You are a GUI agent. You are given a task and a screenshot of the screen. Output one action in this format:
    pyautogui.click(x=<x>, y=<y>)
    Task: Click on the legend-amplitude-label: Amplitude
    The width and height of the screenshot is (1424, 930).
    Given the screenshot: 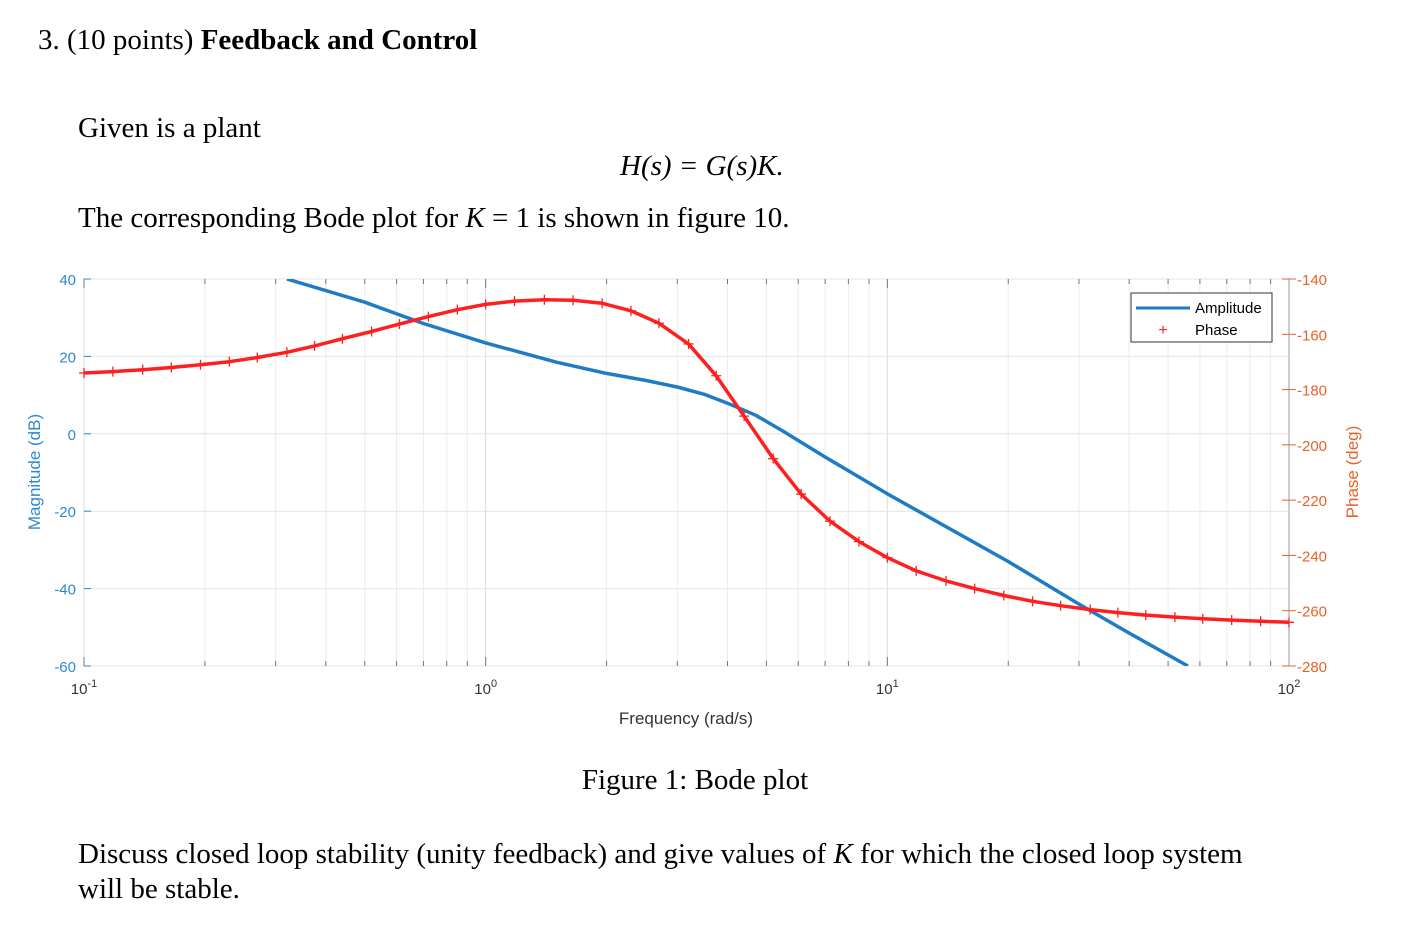 What is the action you would take?
    pyautogui.click(x=1228, y=308)
    